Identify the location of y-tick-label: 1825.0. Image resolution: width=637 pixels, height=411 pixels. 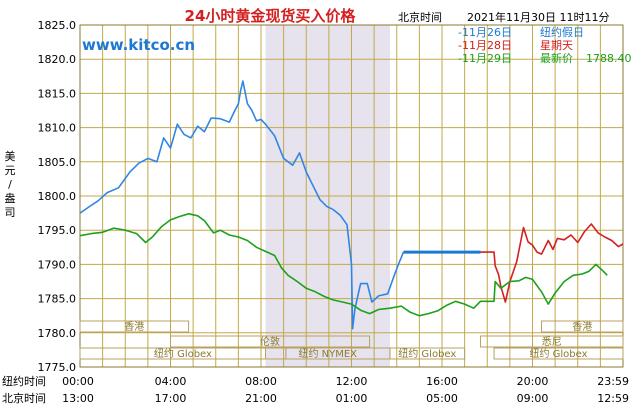
(57, 25).